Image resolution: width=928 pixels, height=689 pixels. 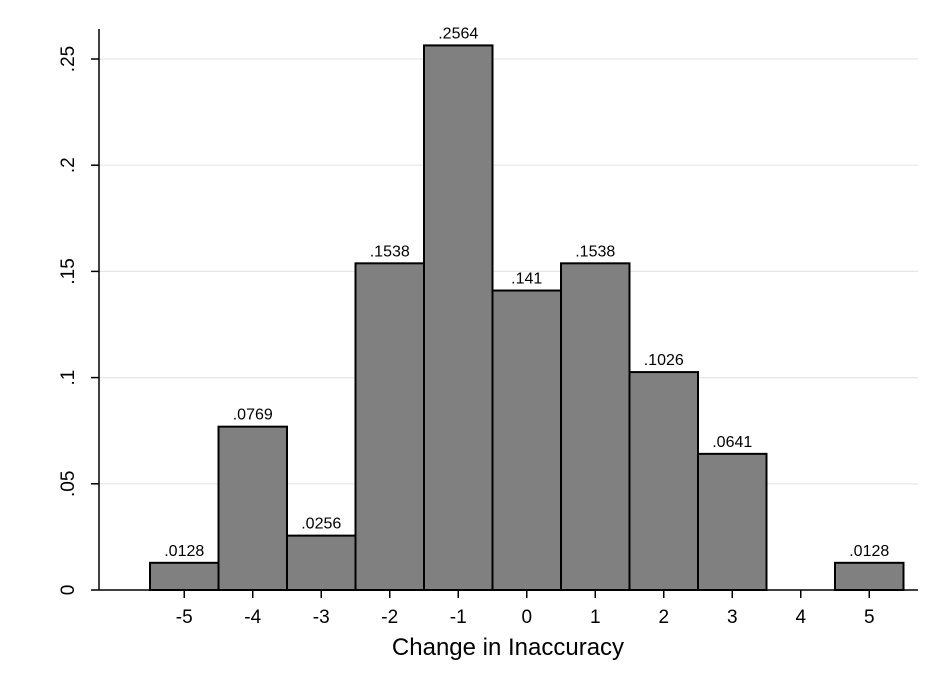 I want to click on x-tick-label: 5, so click(x=869, y=617).